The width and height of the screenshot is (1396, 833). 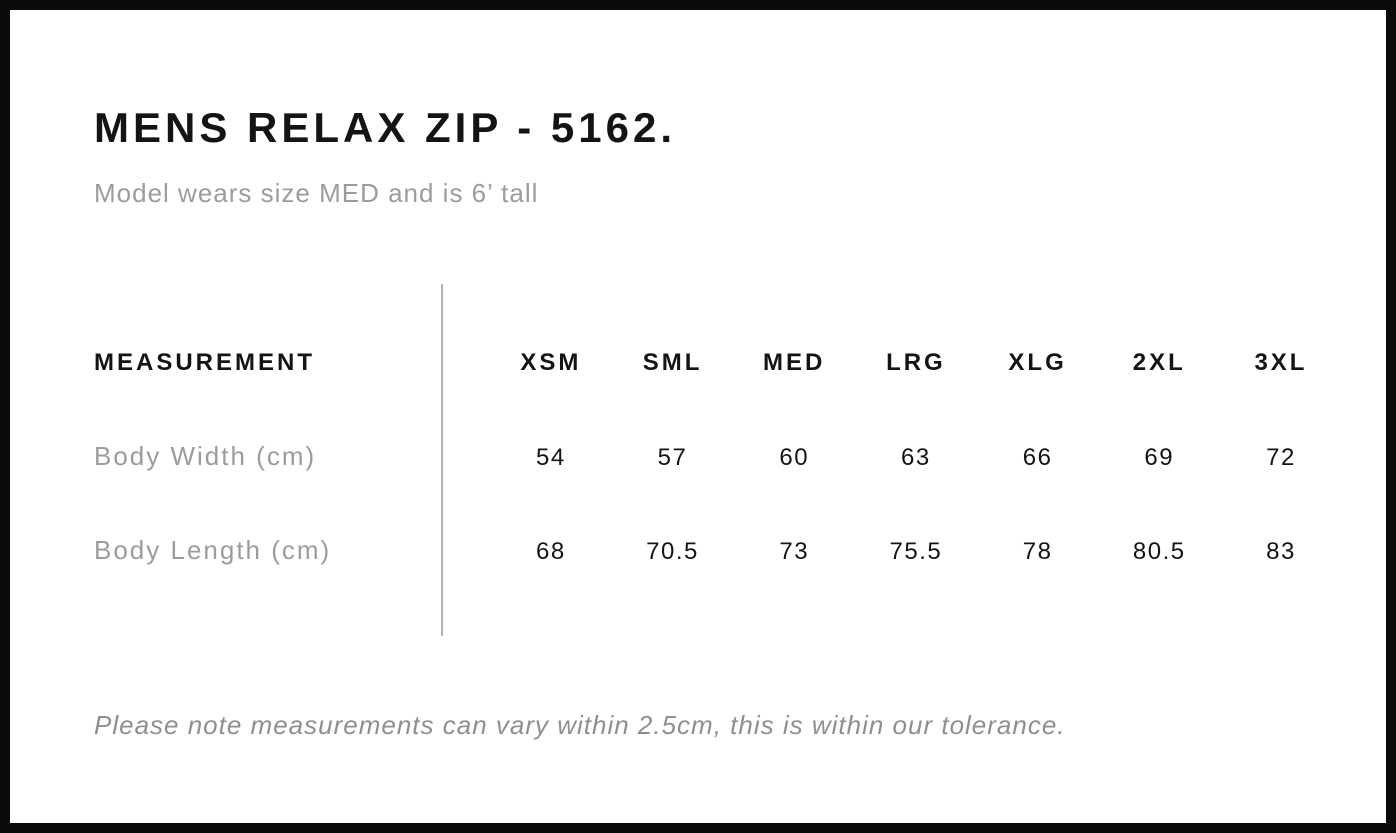 I want to click on body-length-value-2xl: 80.5, so click(x=1159, y=551).